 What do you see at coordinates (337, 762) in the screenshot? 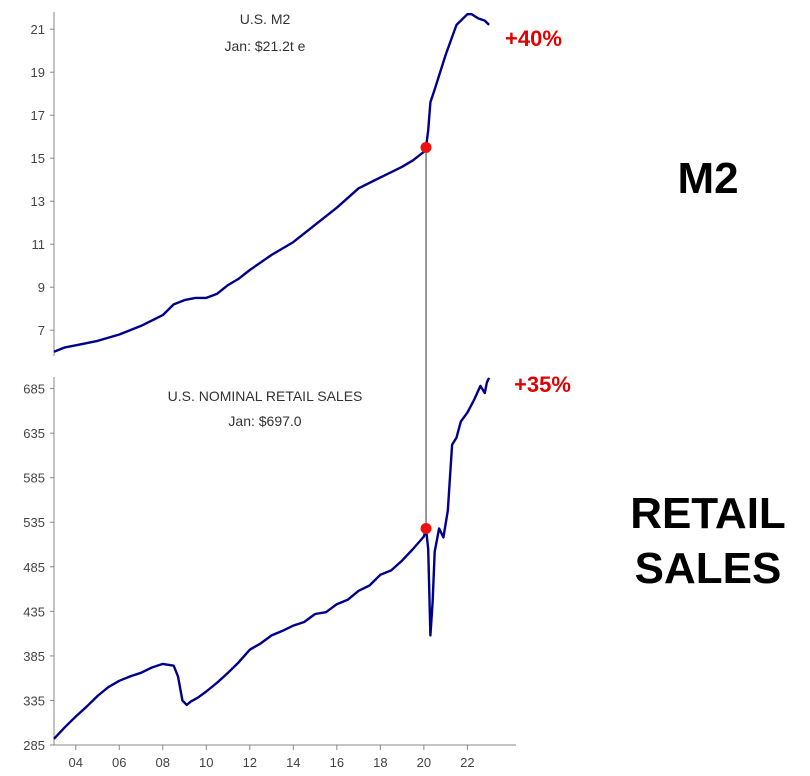
I see `x-tick-label: 16` at bounding box center [337, 762].